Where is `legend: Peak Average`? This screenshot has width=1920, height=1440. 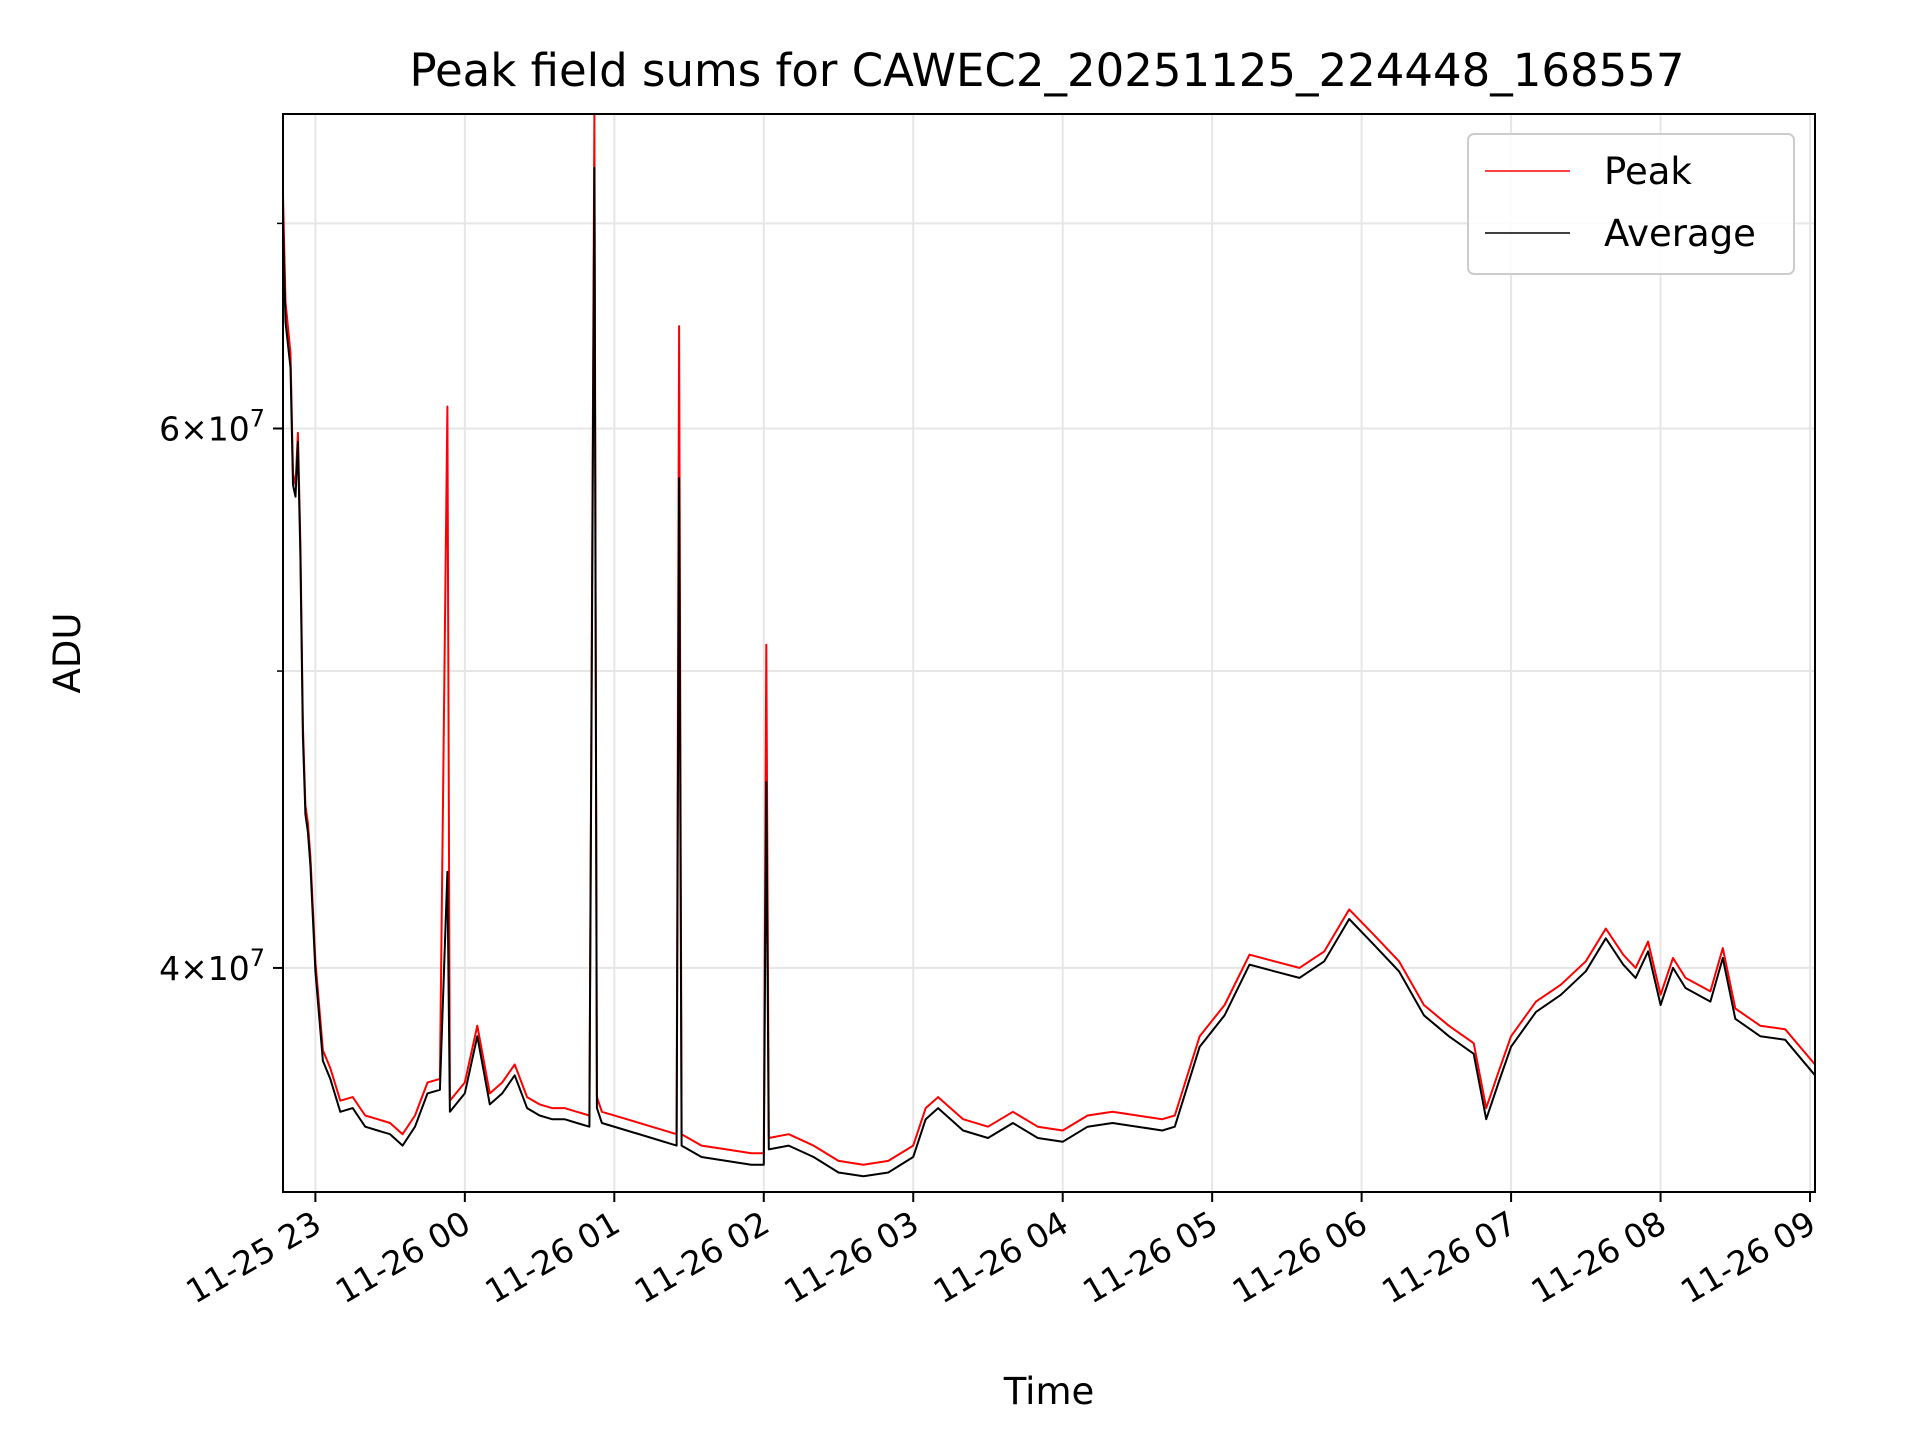 legend: Peak Average is located at coordinates (1631, 204).